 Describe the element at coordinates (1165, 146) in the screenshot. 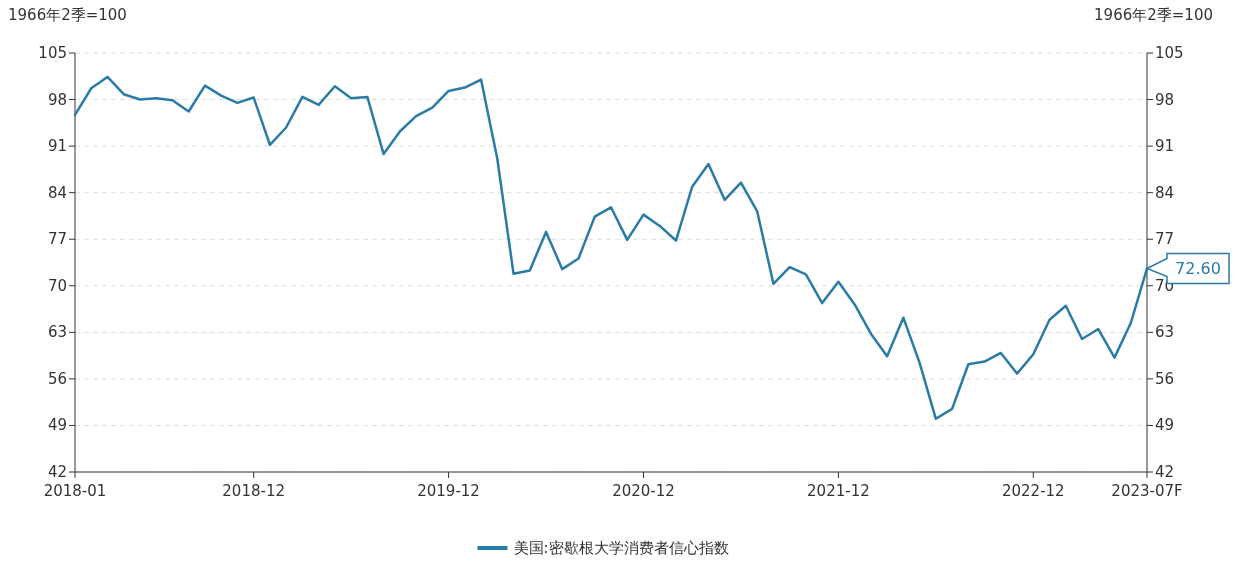

I see `y2-tick-label: 91` at that location.